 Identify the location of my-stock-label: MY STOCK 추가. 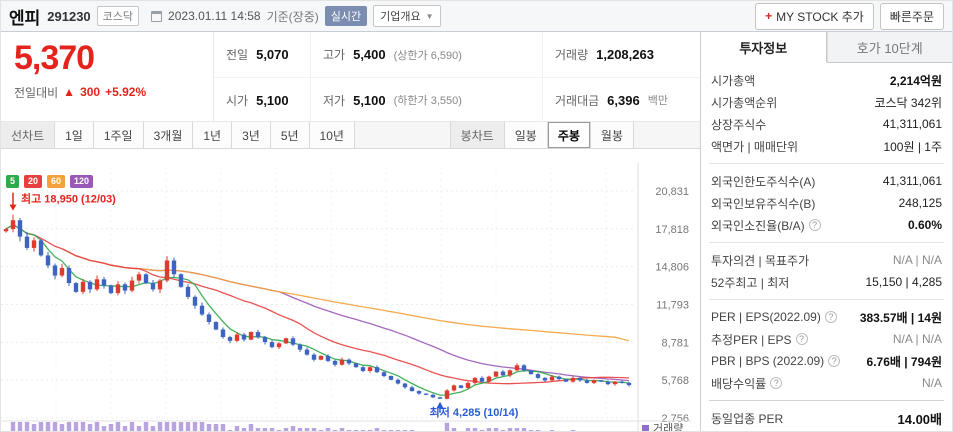
(820, 16).